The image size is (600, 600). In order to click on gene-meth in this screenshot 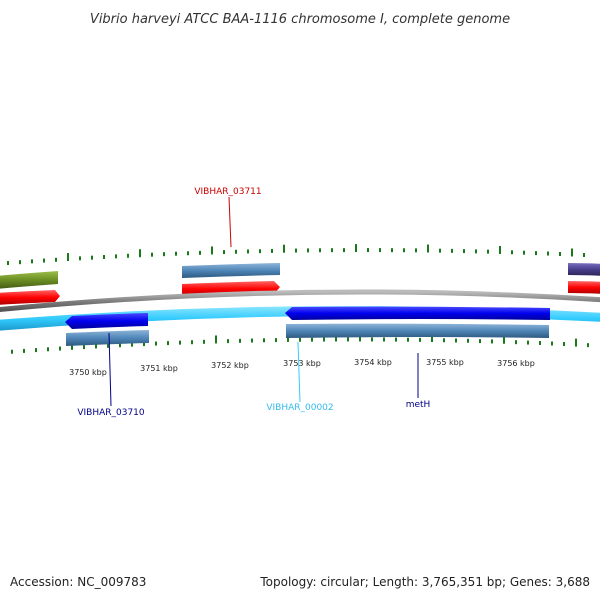, I will do `click(417, 330)`.